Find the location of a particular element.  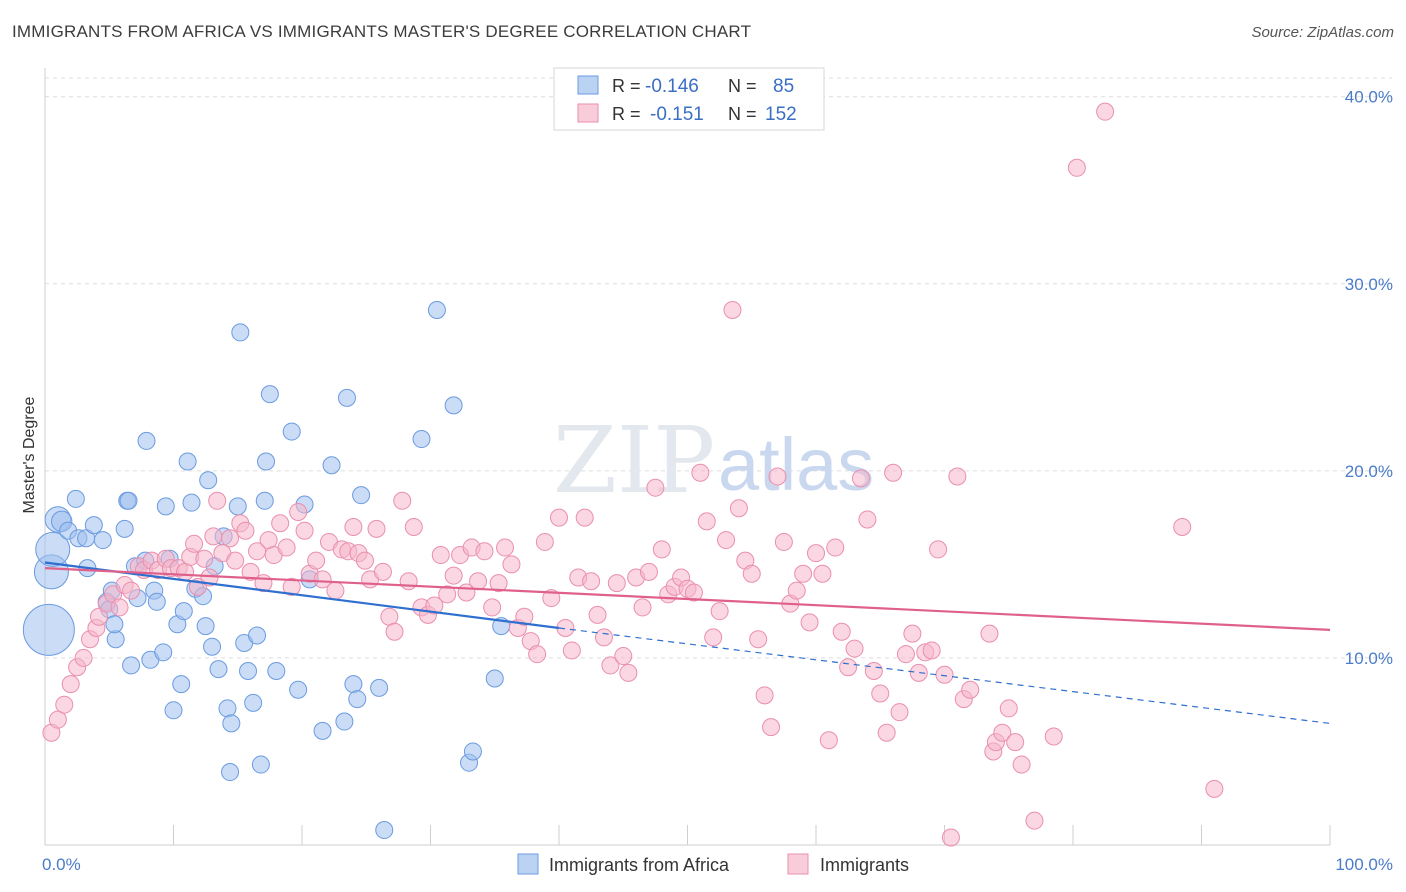

bottom-legend: Immigrants from Africa Immigrants is located at coordinates (713, 864).